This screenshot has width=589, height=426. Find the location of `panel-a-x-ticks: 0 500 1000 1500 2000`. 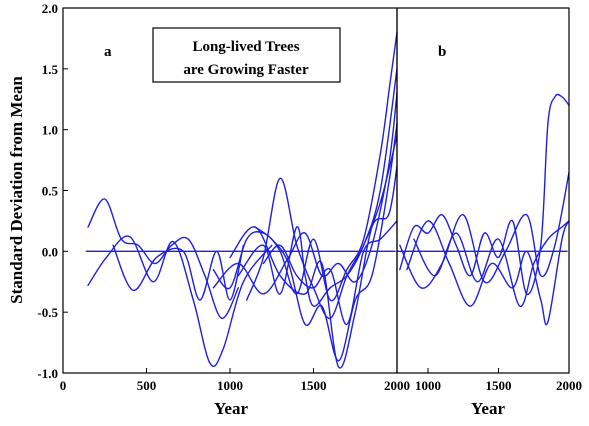

panel-a-x-ticks: 0 500 1000 1500 2000 is located at coordinates (235, 380).